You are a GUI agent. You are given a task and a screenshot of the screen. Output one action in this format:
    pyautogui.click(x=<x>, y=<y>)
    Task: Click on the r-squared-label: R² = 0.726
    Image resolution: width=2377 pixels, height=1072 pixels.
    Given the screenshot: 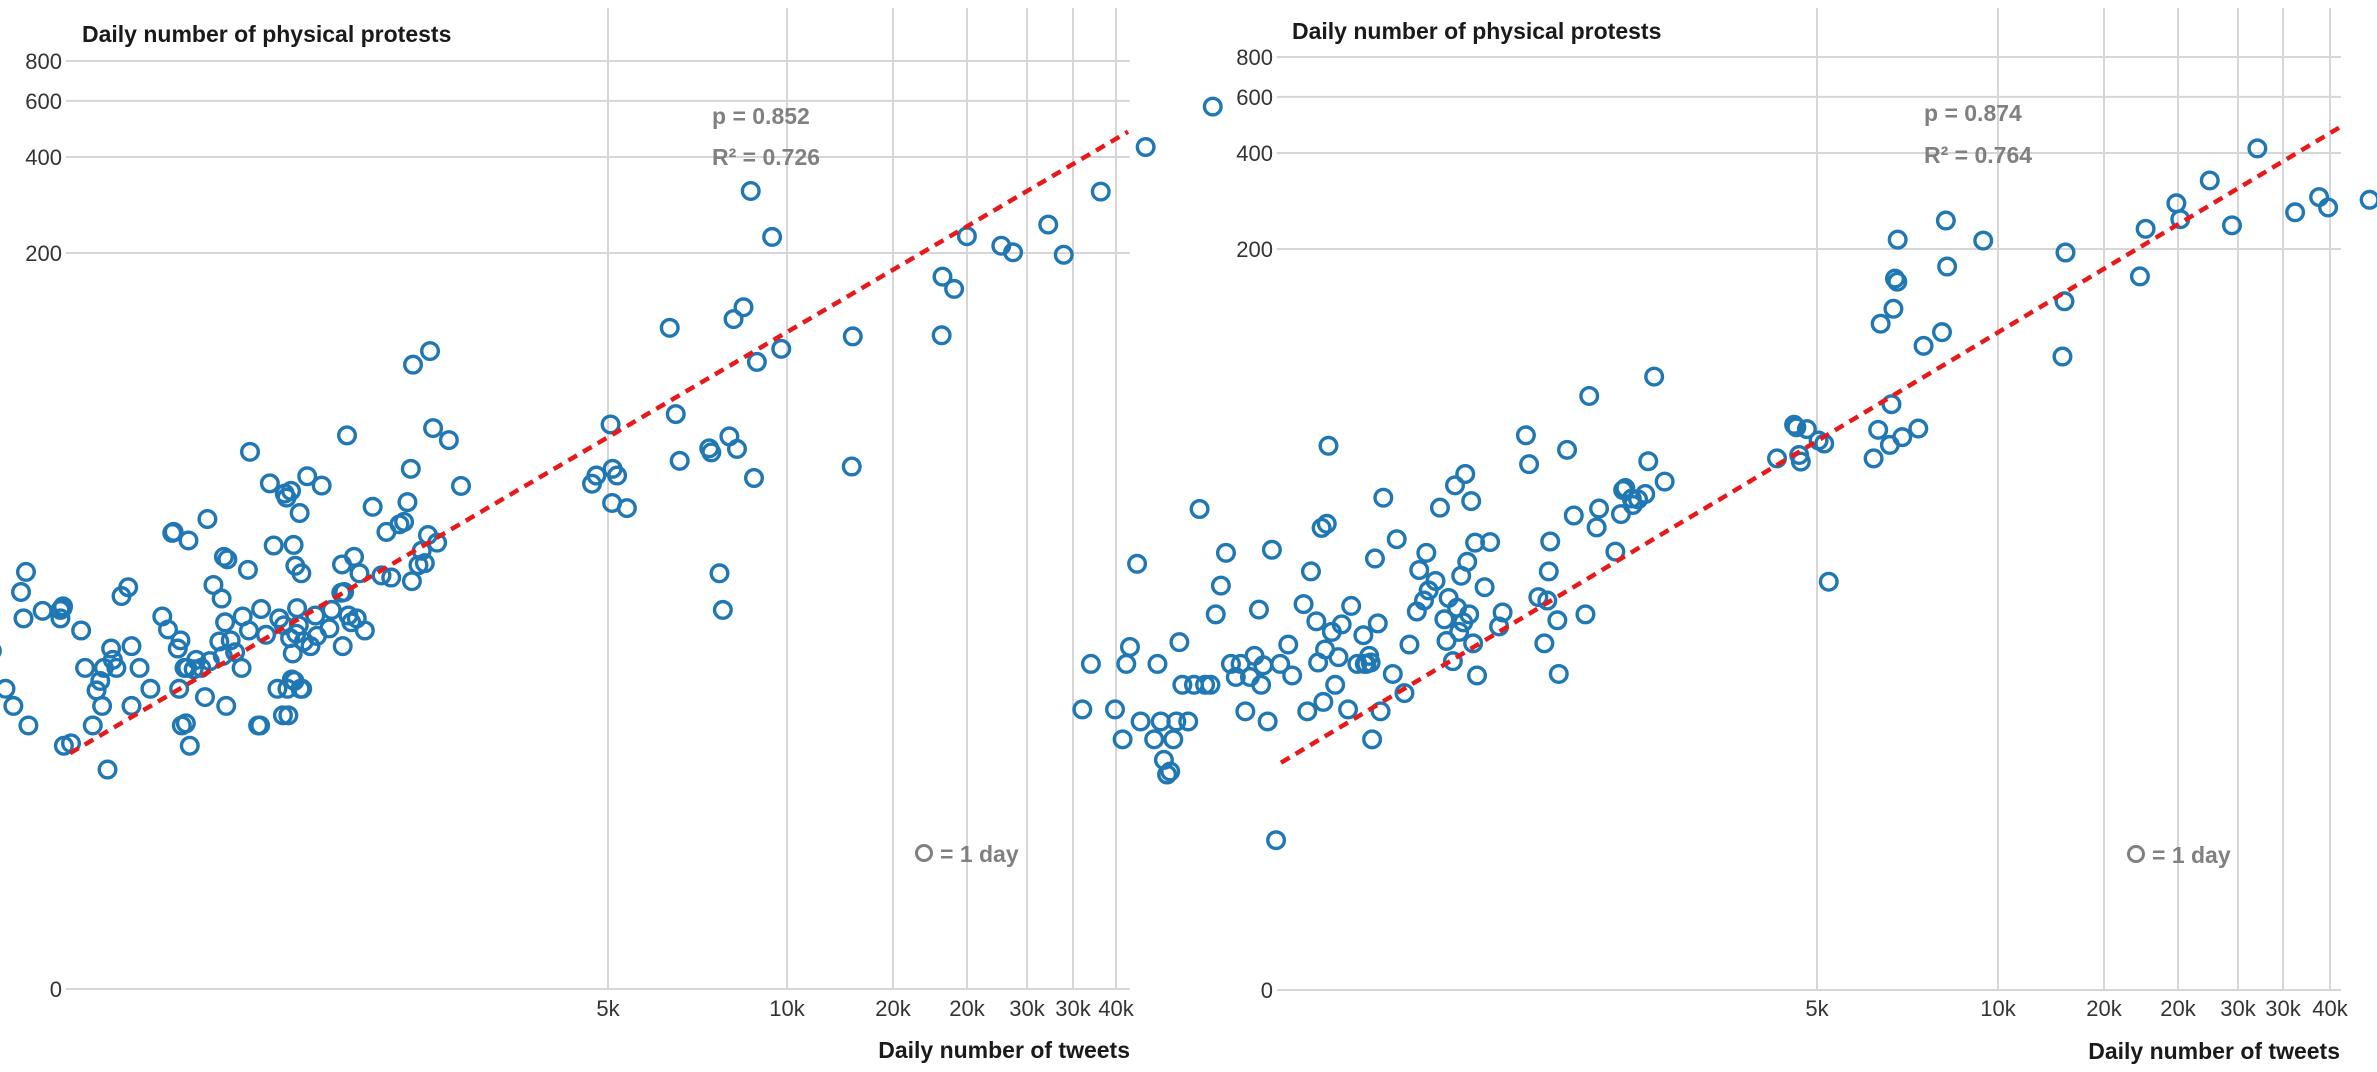 What is the action you would take?
    pyautogui.click(x=766, y=157)
    